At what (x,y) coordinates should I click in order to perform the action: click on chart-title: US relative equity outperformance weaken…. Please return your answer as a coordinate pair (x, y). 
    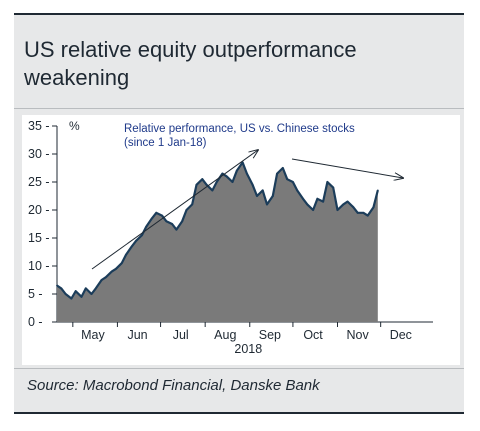
    Looking at the image, I should click on (190, 63).